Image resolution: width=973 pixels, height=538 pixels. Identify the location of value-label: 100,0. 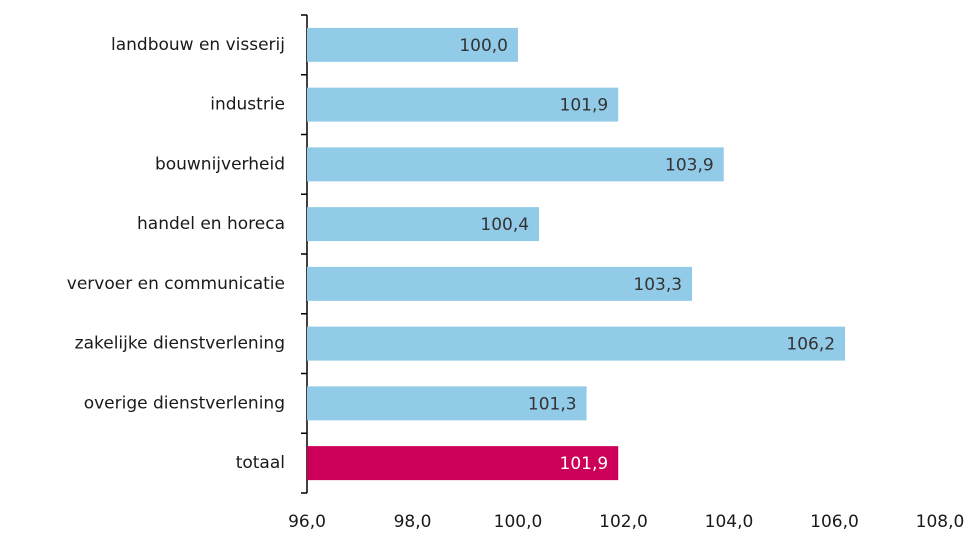
(483, 46).